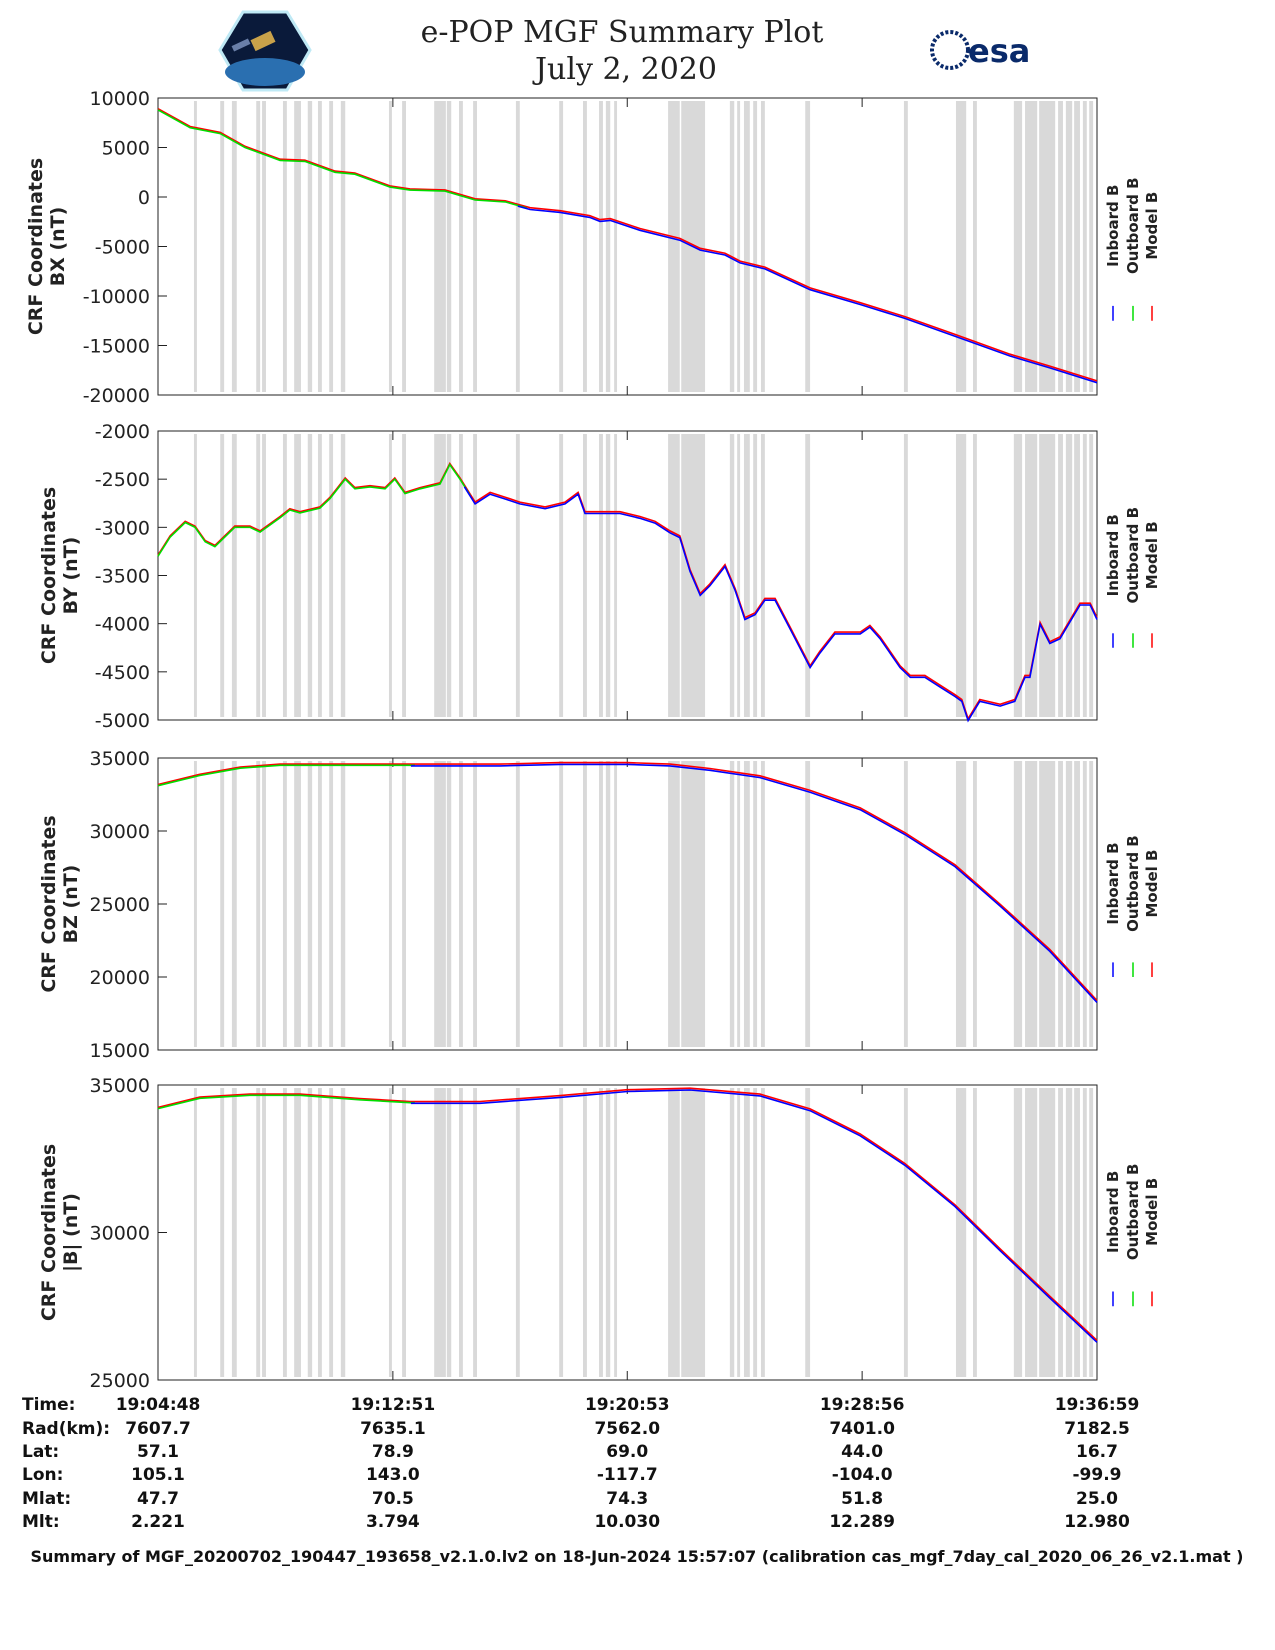 The image size is (1275, 1650). What do you see at coordinates (862, 1475) in the screenshot?
I see `table-cell: -104.0` at bounding box center [862, 1475].